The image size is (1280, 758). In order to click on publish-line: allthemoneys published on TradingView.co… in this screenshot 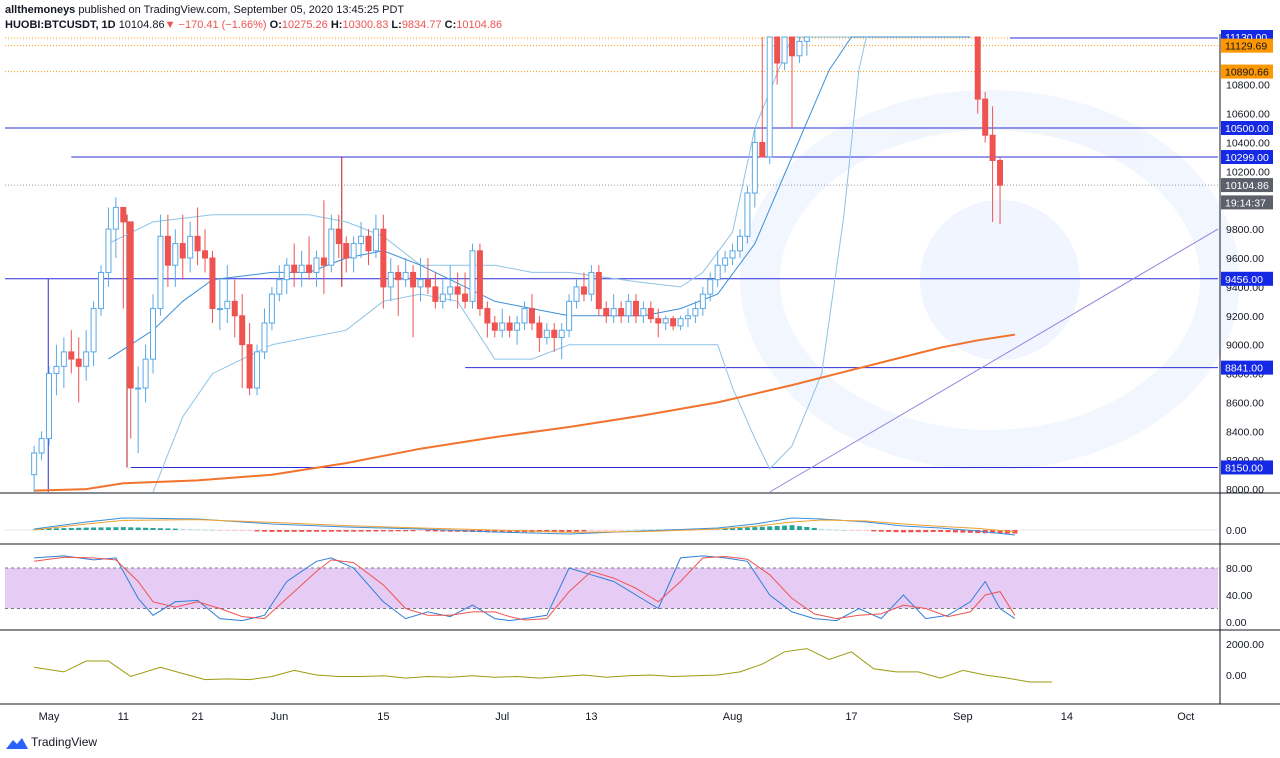, I will do `click(204, 10)`.